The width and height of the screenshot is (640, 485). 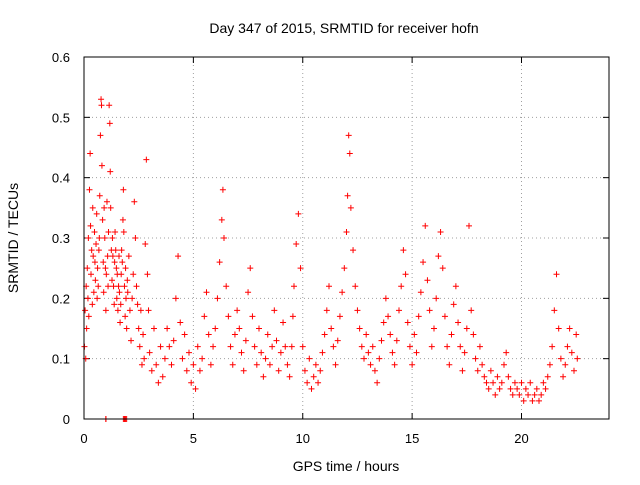 What do you see at coordinates (61, 178) in the screenshot?
I see `y-tick-label: 0.4` at bounding box center [61, 178].